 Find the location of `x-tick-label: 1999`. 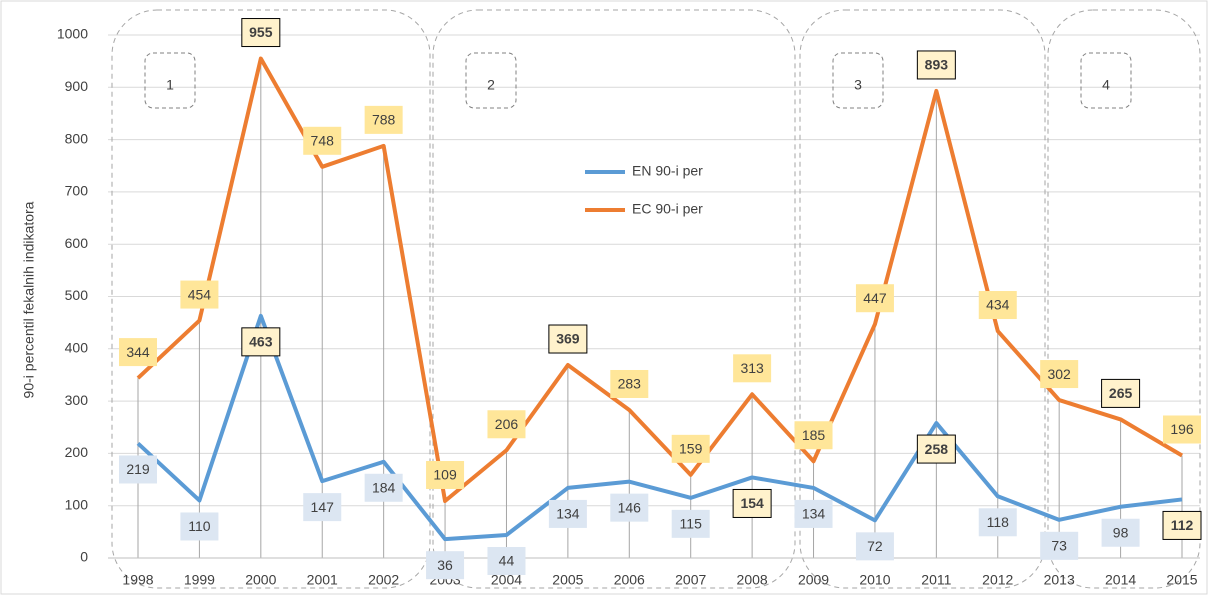

x-tick-label: 1999 is located at coordinates (199, 580).